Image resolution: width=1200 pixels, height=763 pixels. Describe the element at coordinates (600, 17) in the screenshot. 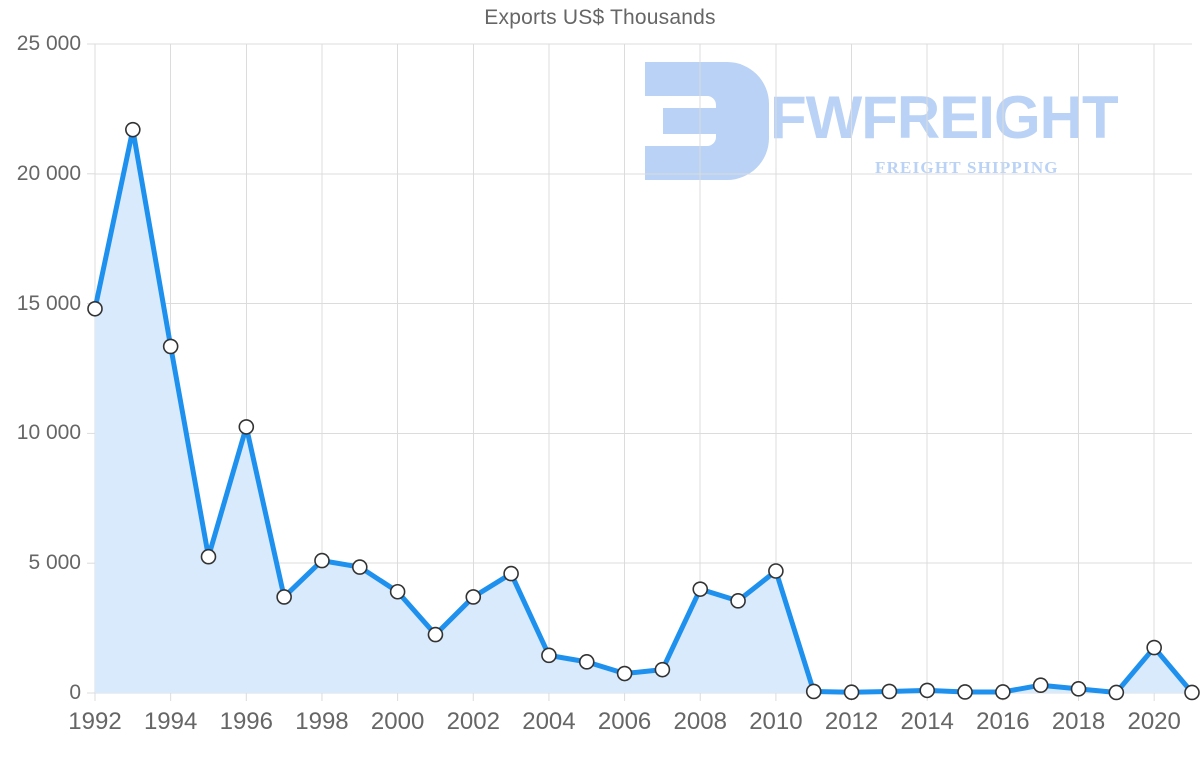

I see `chart-title: Exports US$ Thousands` at that location.